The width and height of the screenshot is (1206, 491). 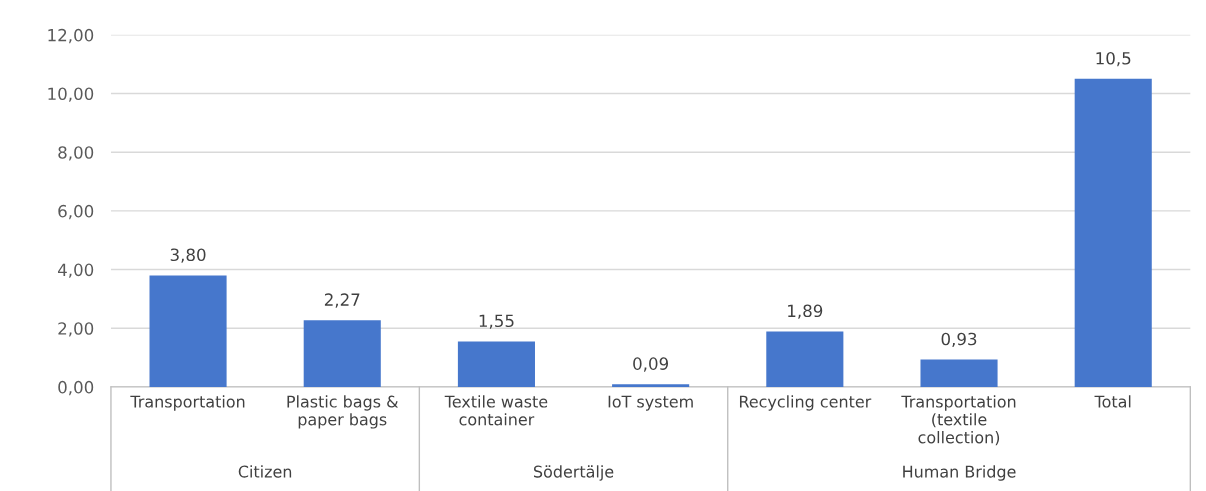 I want to click on y-tick-label: 10,00, so click(x=71, y=94).